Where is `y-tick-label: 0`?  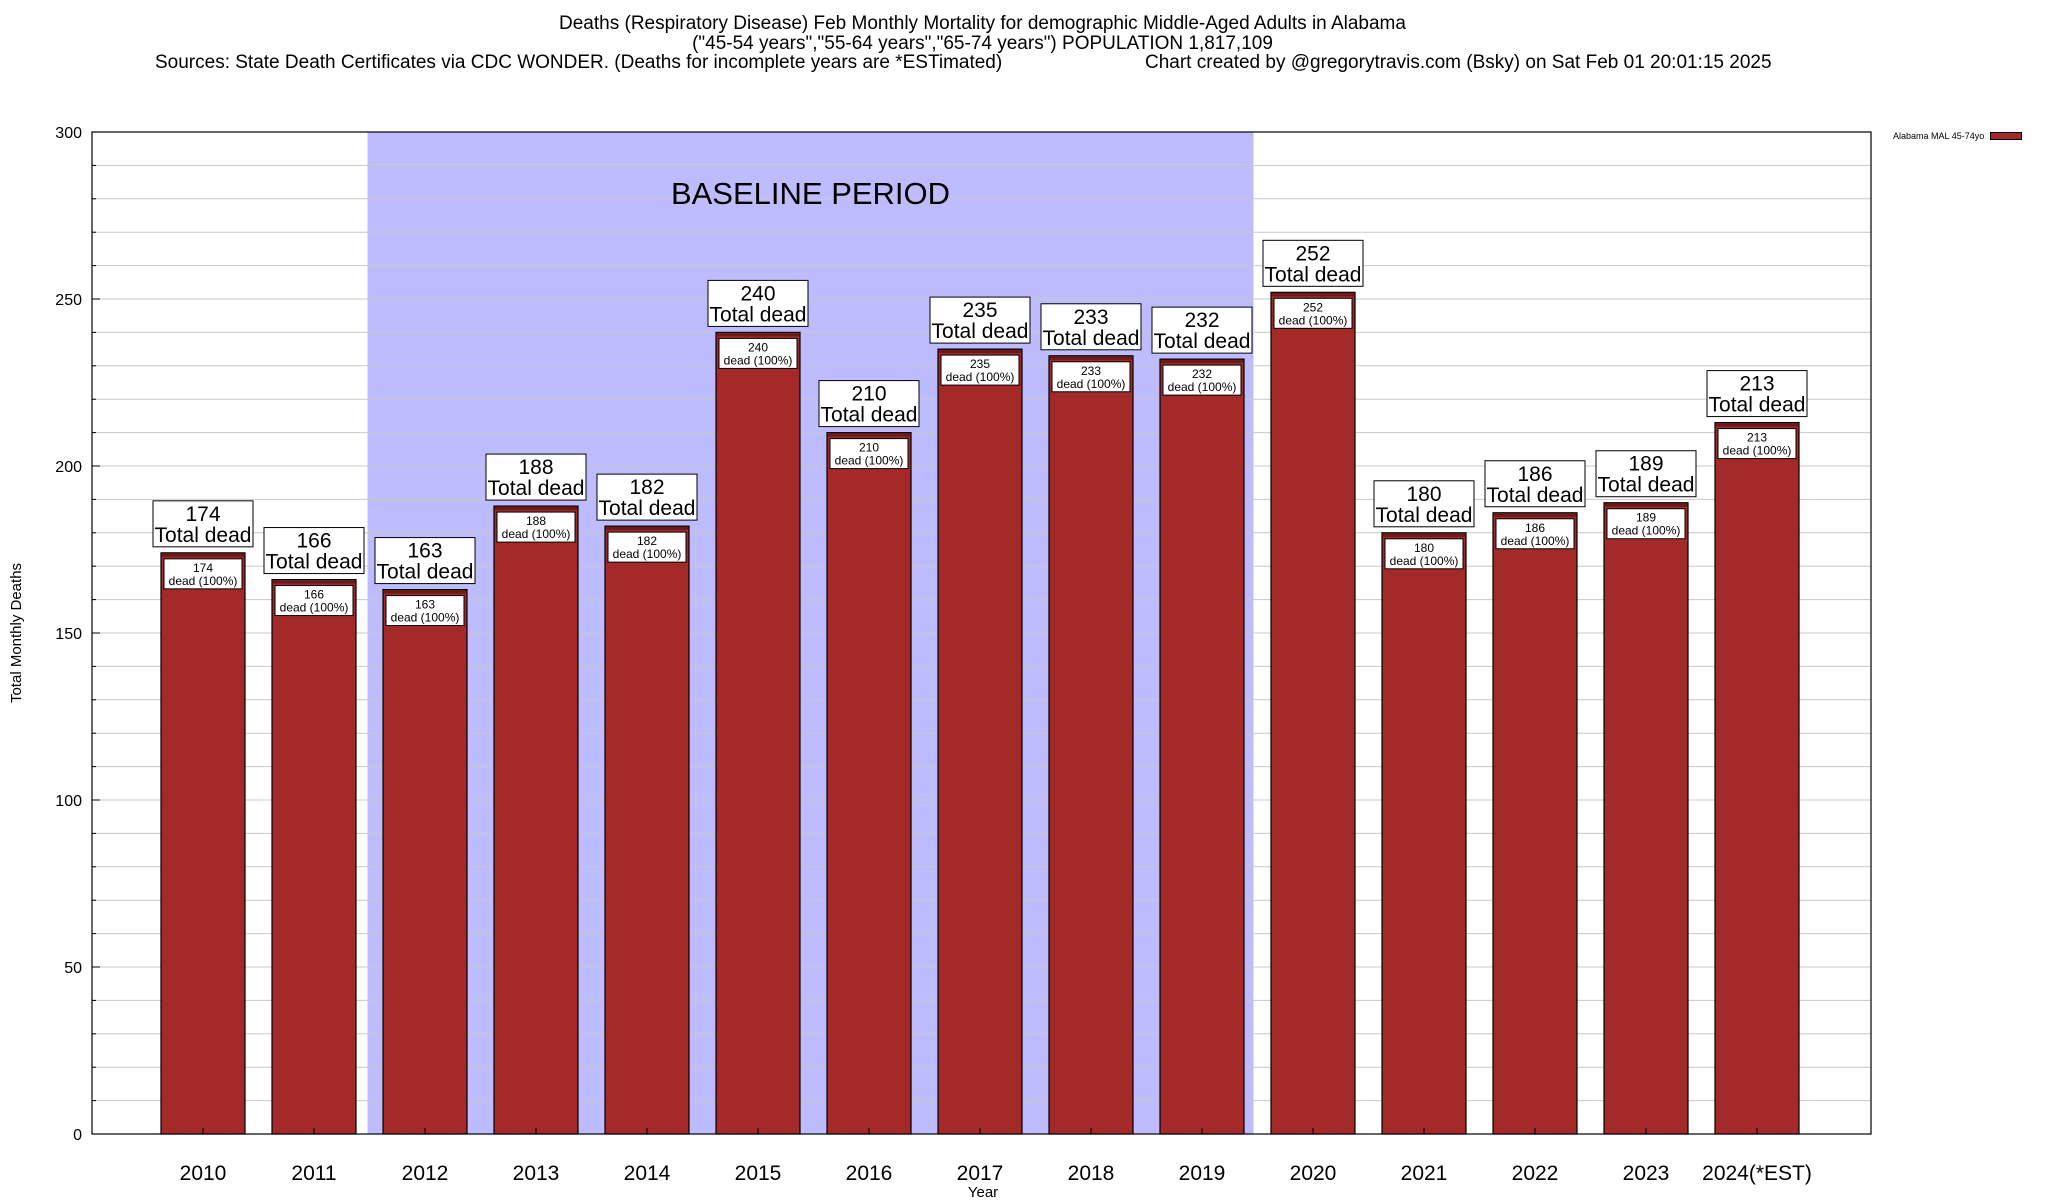
y-tick-label: 0 is located at coordinates (77, 1135).